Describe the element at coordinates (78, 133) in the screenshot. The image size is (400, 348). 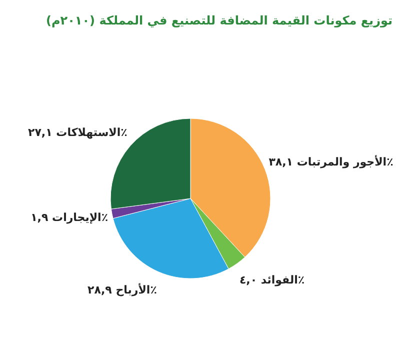
I see `slice-label: الاستهلاكات ٢٧,١٪` at that location.